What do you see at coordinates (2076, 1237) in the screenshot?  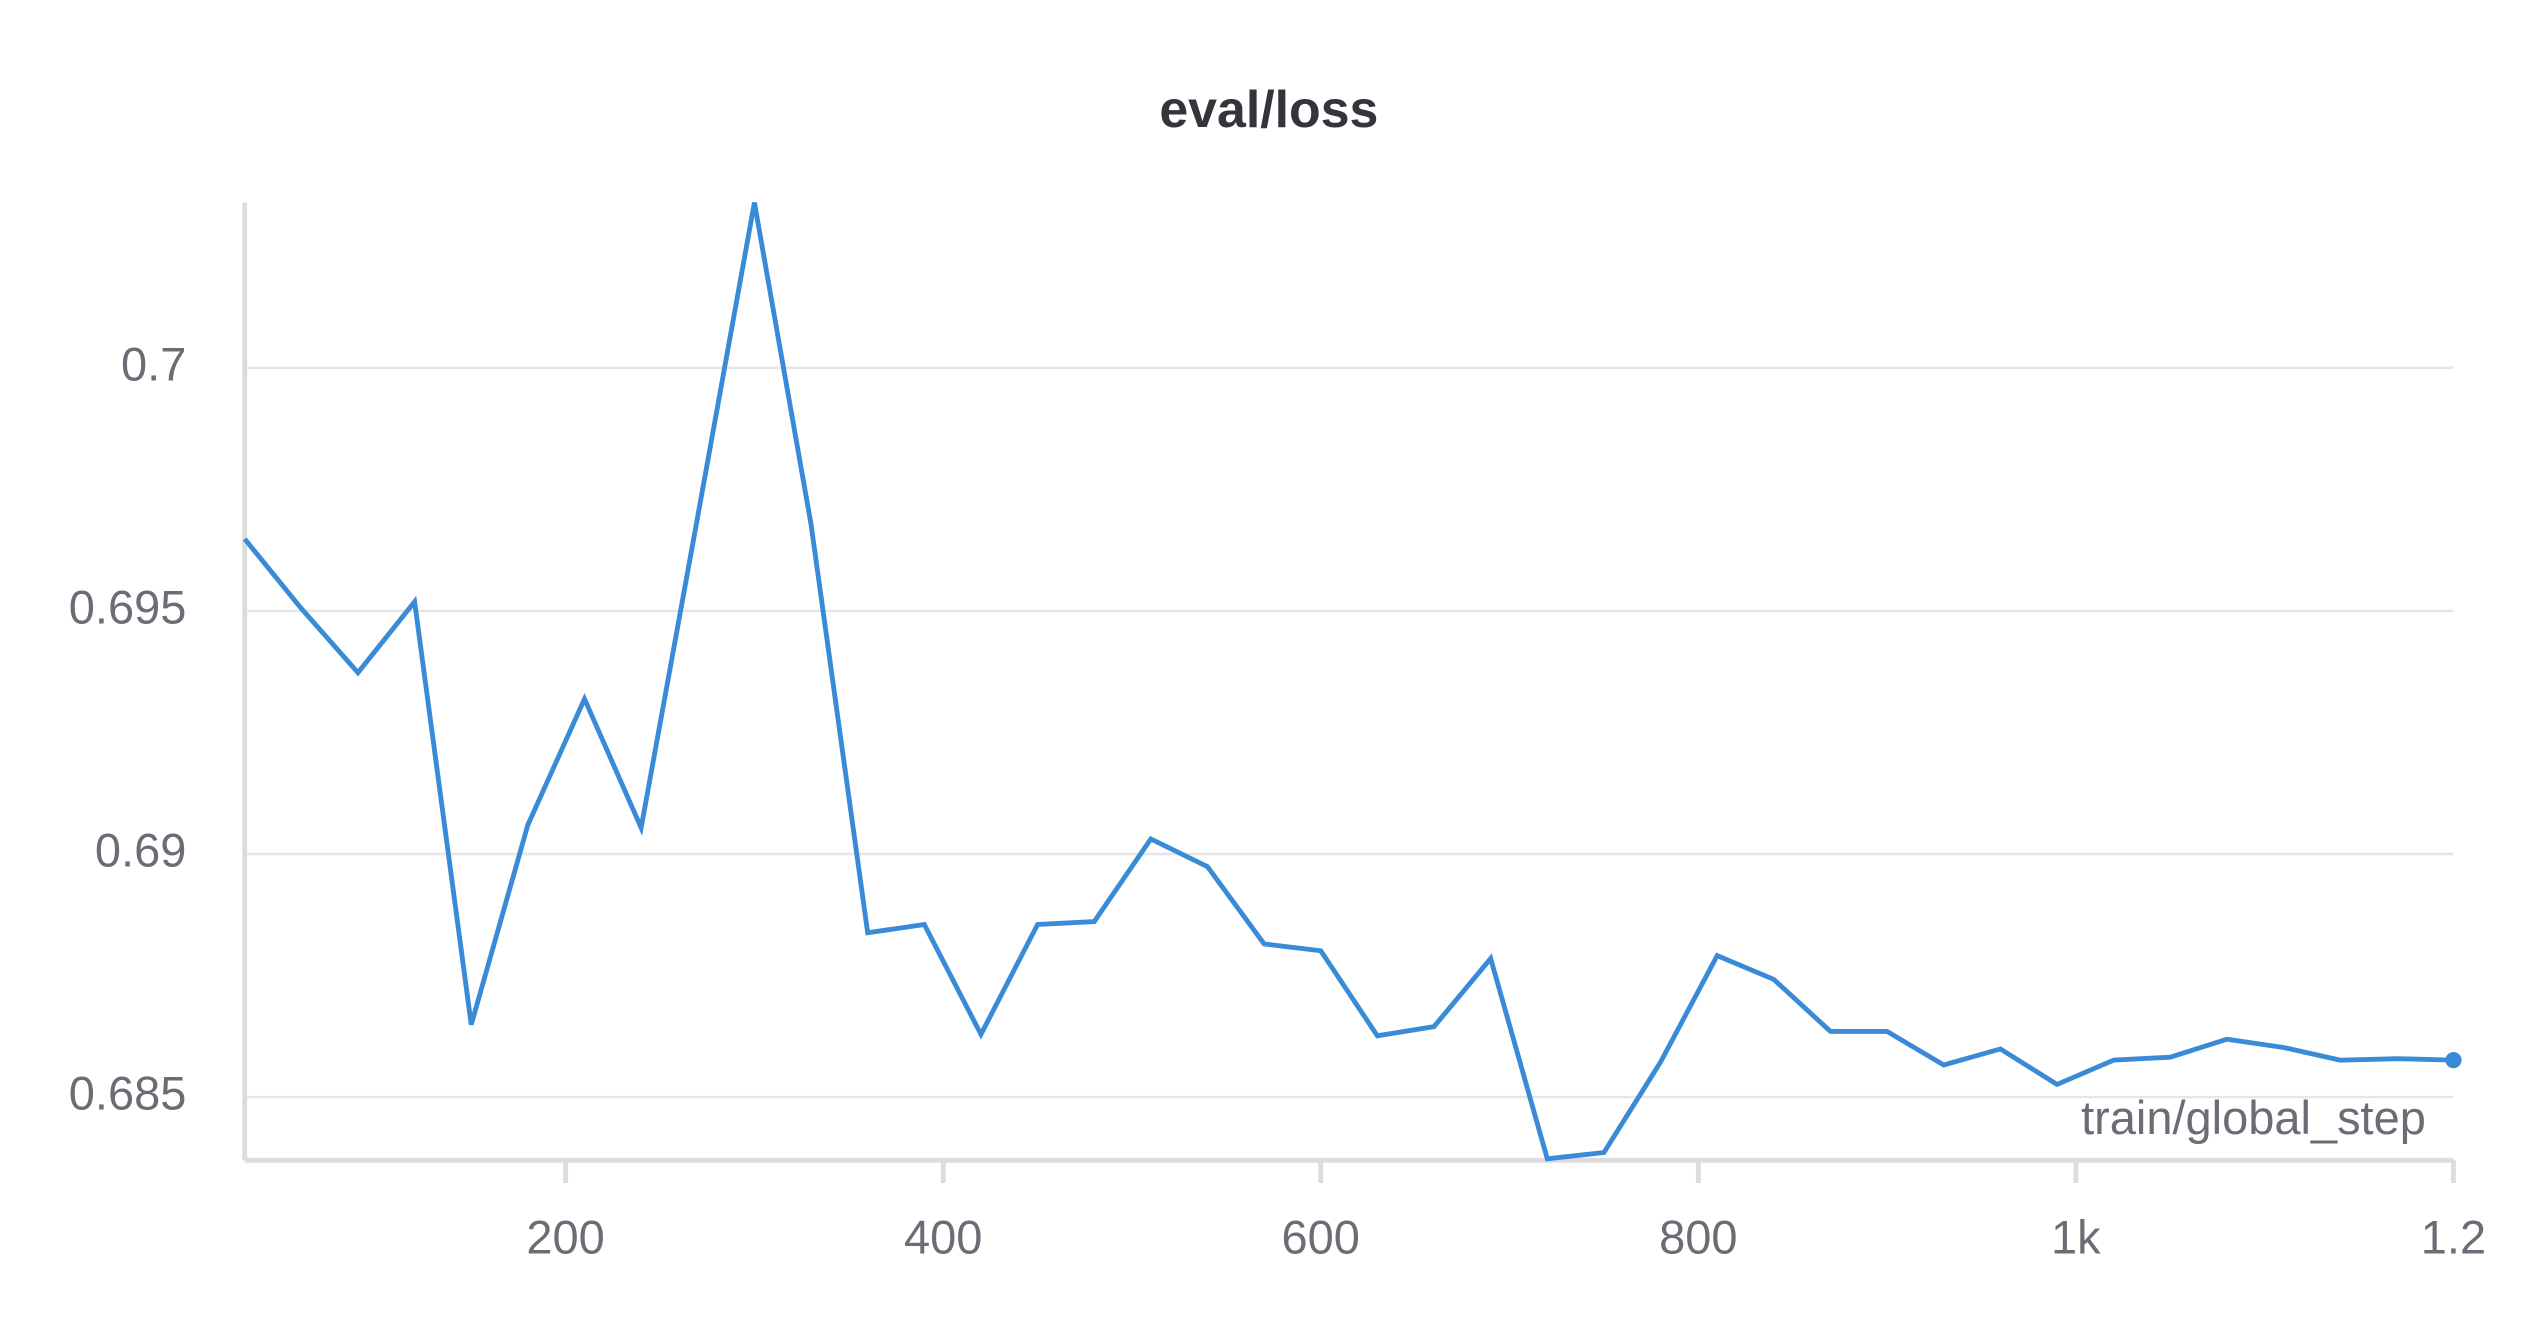 I see `x-tick-label: 1k` at bounding box center [2076, 1237].